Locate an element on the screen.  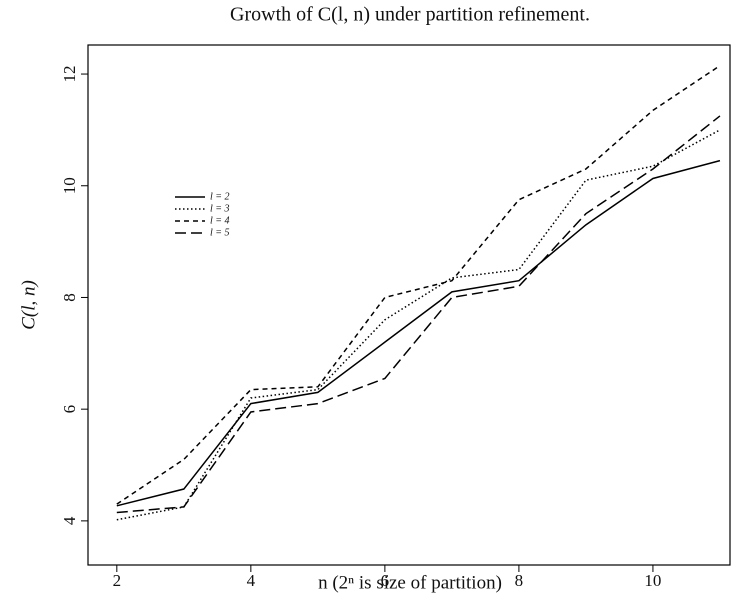
y-tick-label: 8 is located at coordinates (69, 297).